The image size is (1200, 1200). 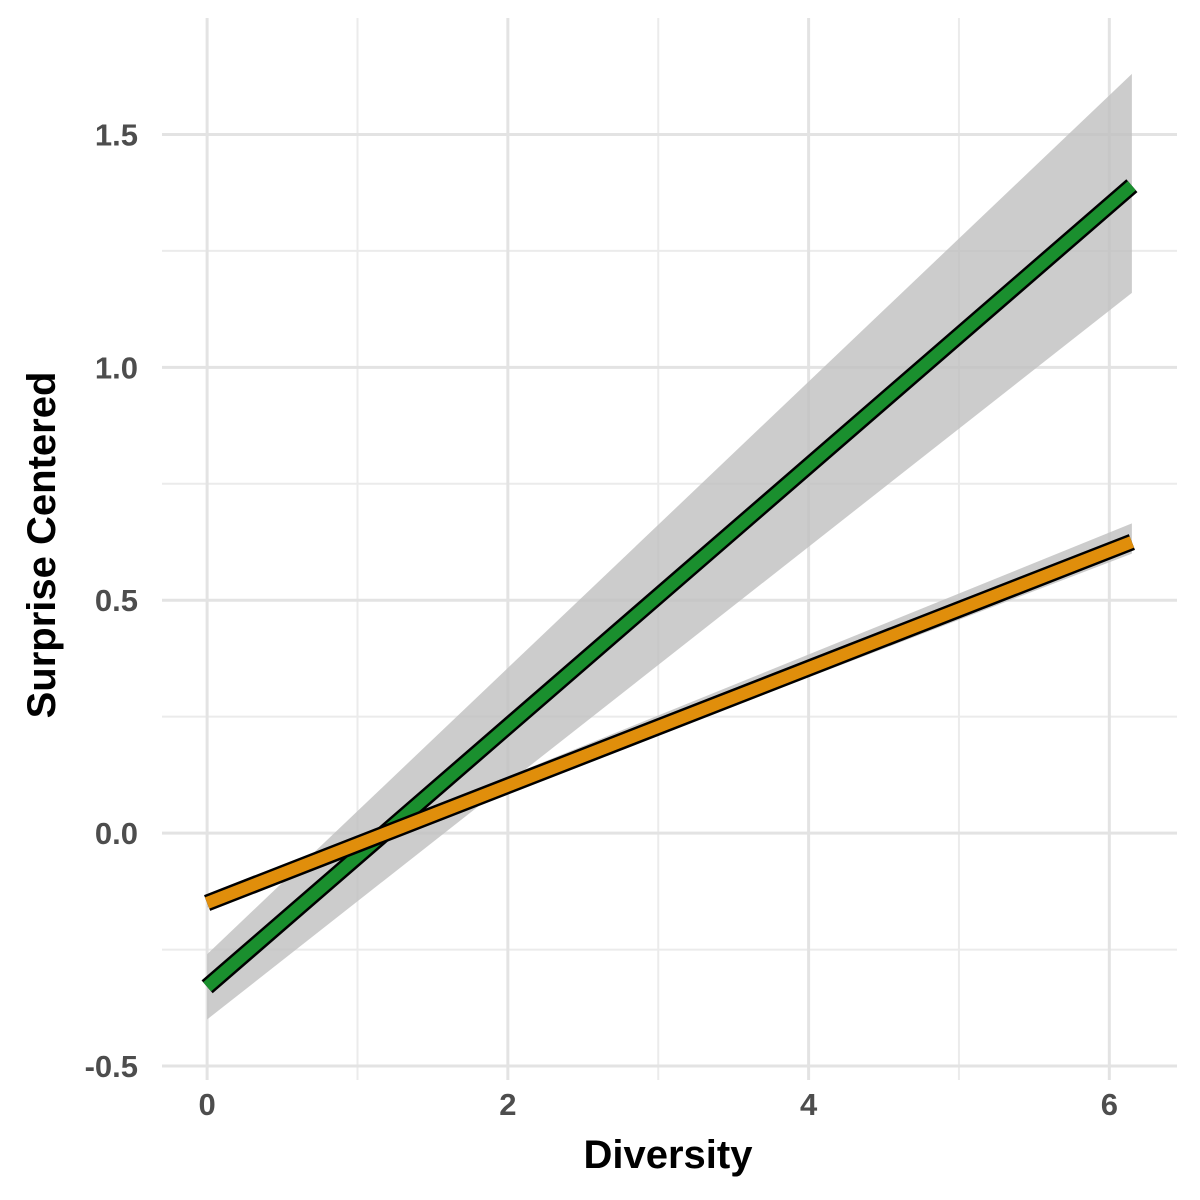 What do you see at coordinates (116, 600) in the screenshot?
I see `y-tick-label: 0.5` at bounding box center [116, 600].